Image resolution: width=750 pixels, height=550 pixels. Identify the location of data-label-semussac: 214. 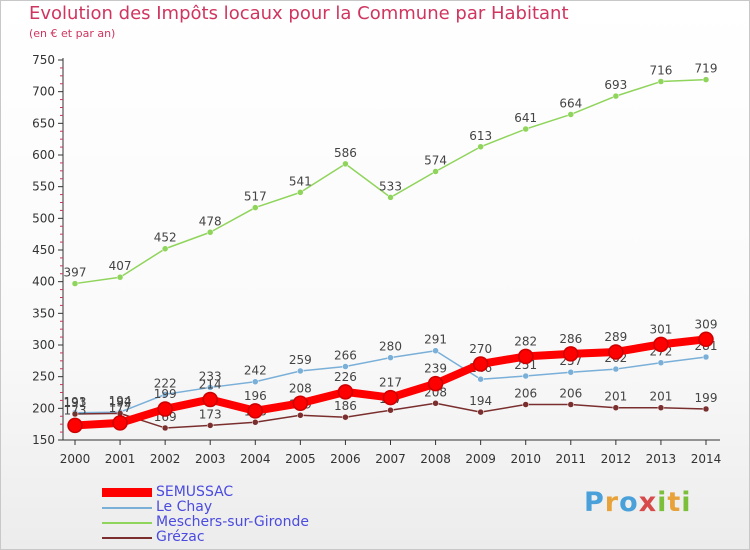
(210, 384).